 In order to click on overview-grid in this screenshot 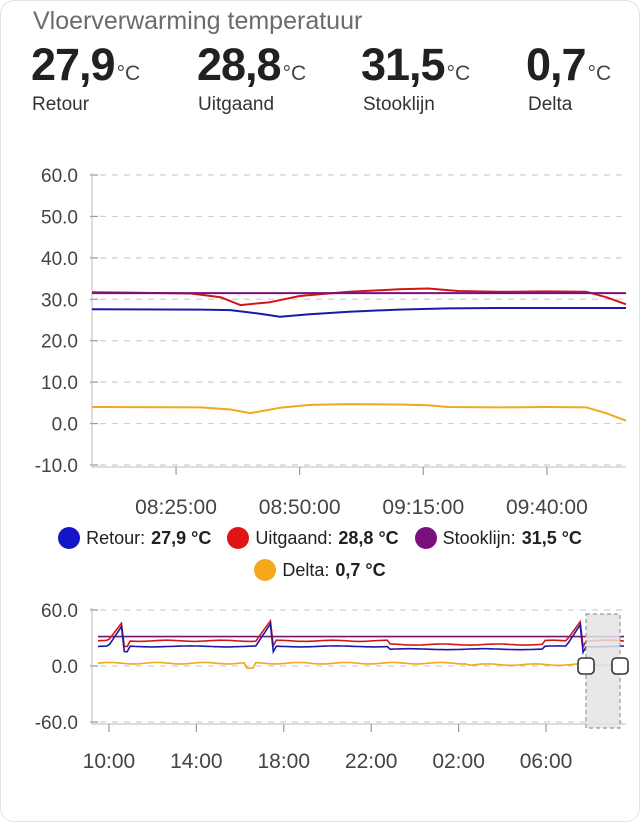, I will do `click(358, 666)`.